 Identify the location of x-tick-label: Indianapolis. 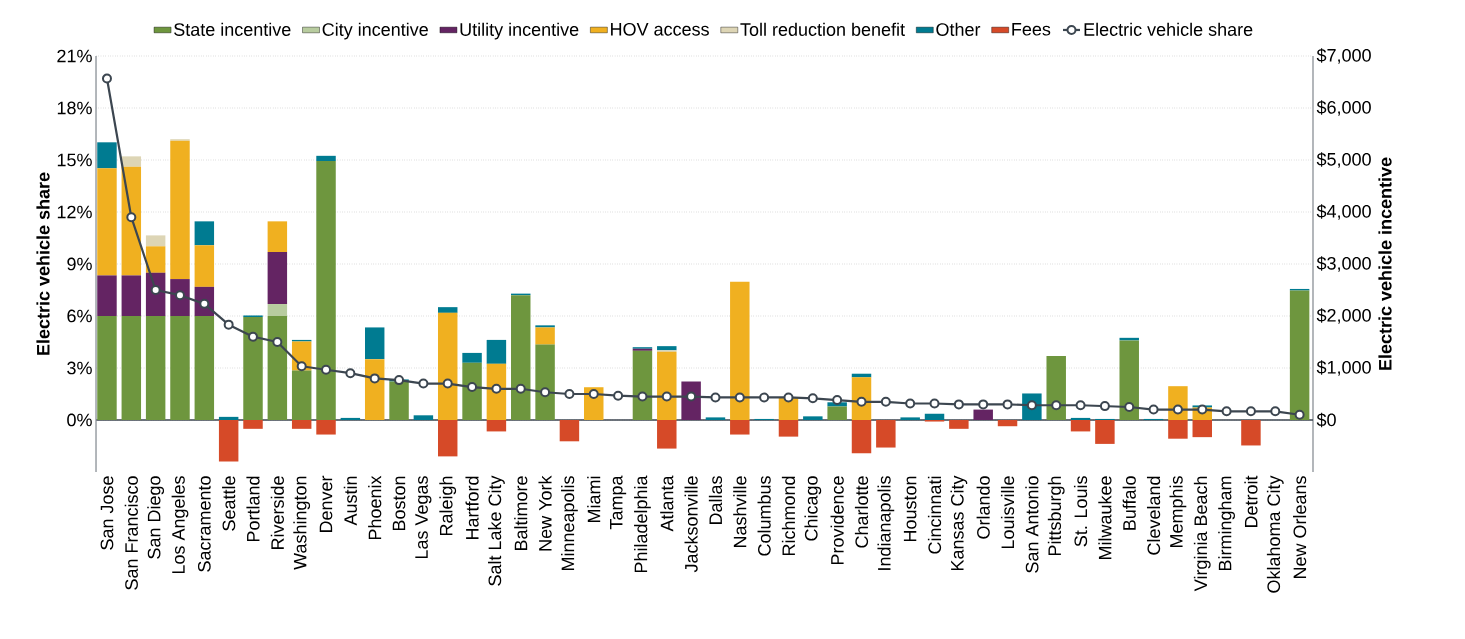
(886, 523).